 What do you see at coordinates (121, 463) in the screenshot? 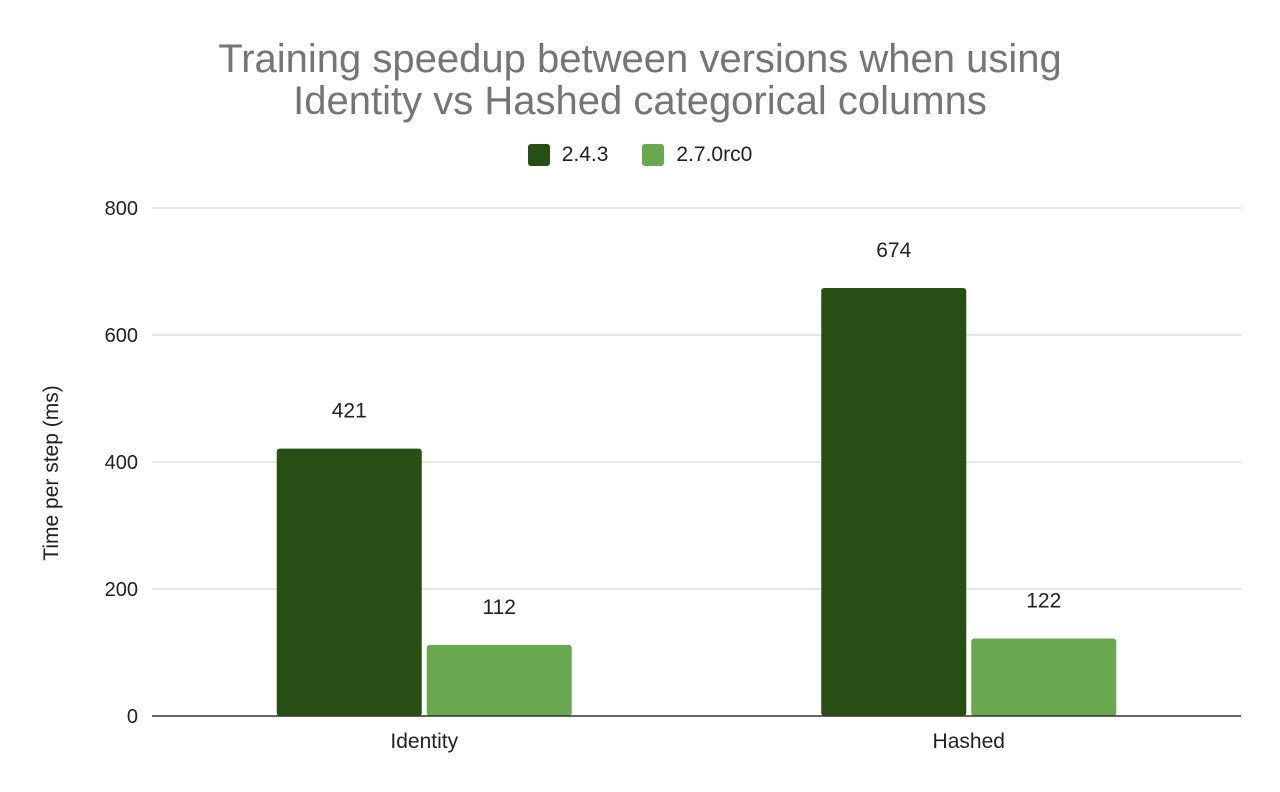
I see `y-tick-label-400: 400` at bounding box center [121, 463].